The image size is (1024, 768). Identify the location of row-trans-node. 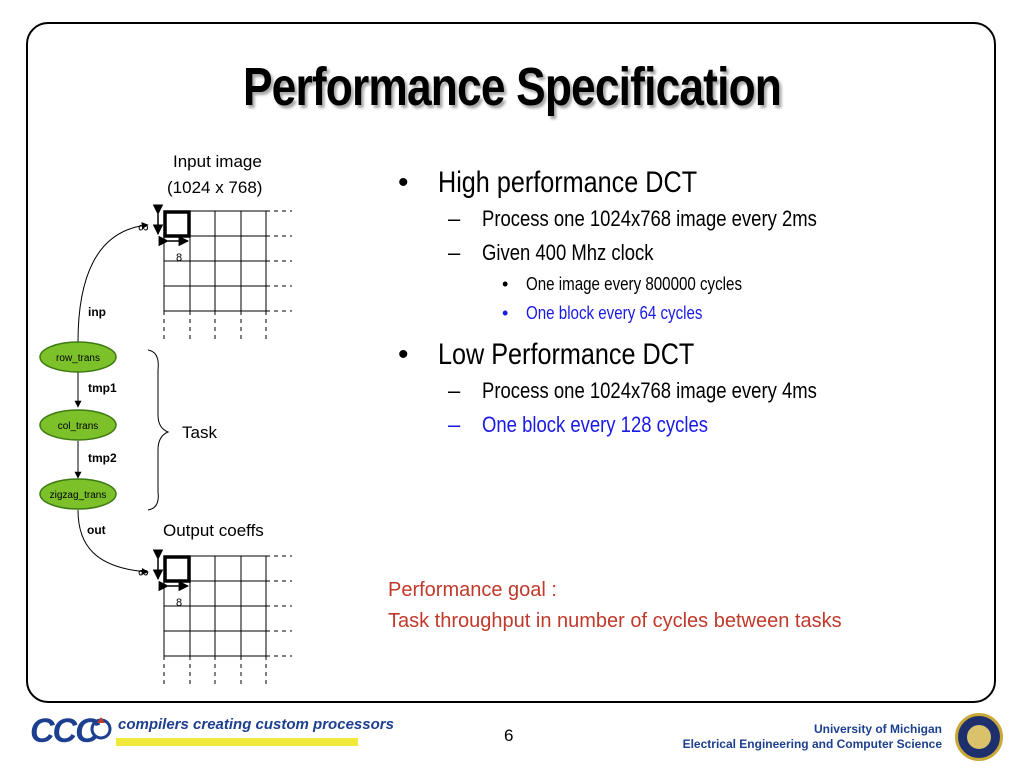
(78, 357).